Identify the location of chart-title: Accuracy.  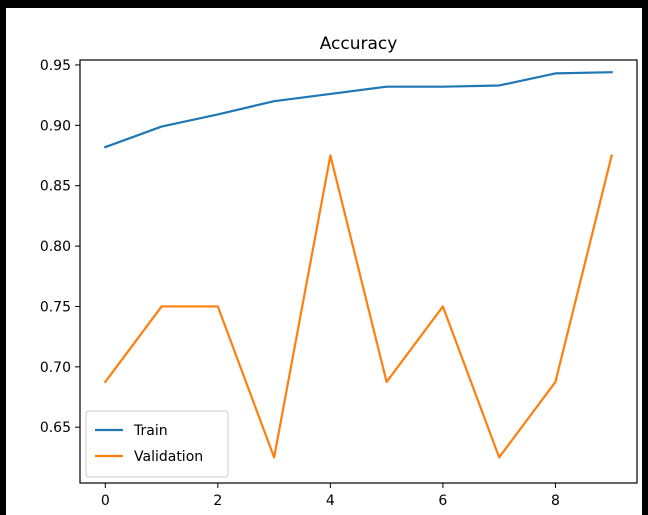
(359, 44).